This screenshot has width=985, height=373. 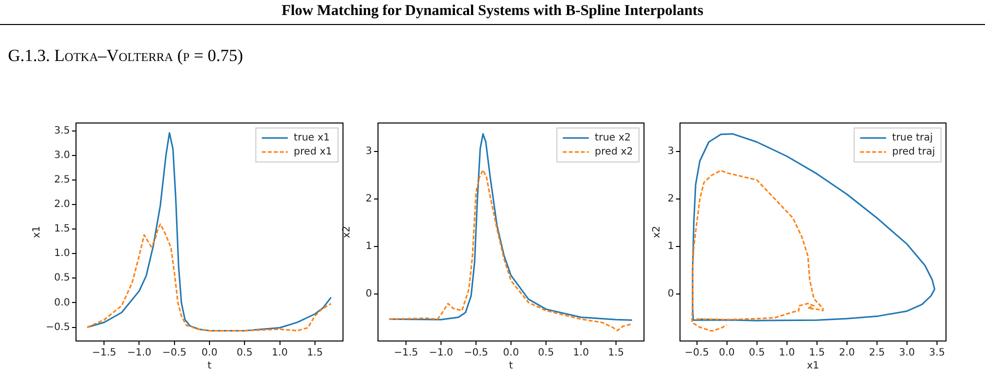 What do you see at coordinates (914, 152) in the screenshot?
I see `legend-label: pred traj` at bounding box center [914, 152].